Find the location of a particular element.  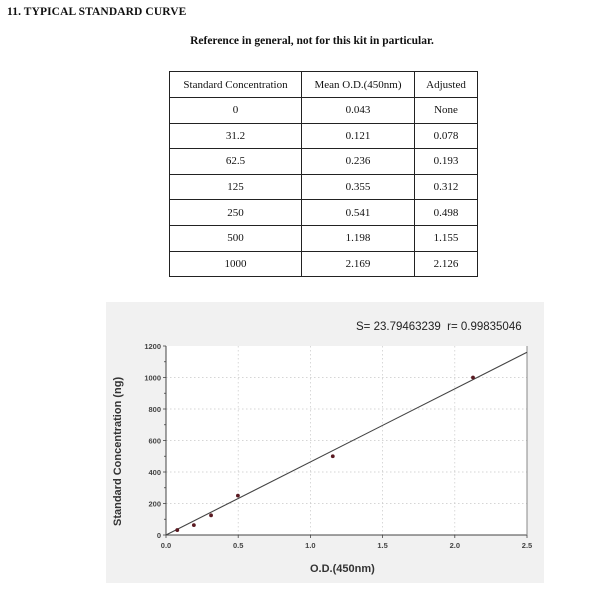

x-tick-label: 0.0 is located at coordinates (166, 545).